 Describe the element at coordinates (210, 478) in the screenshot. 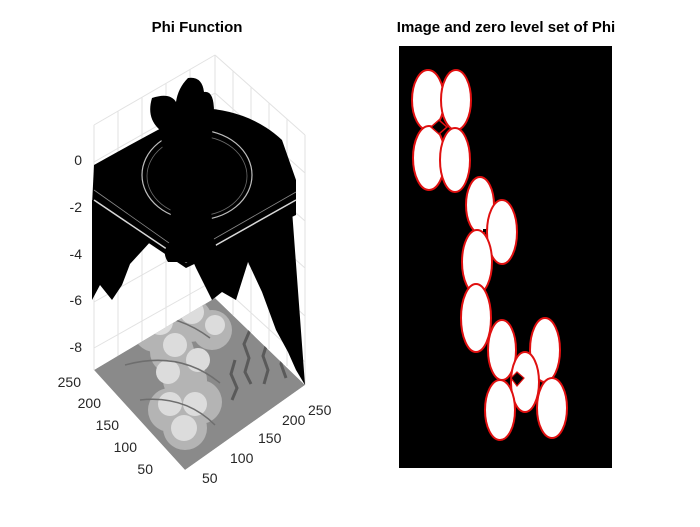

I see `x-tick-label: 50` at that location.